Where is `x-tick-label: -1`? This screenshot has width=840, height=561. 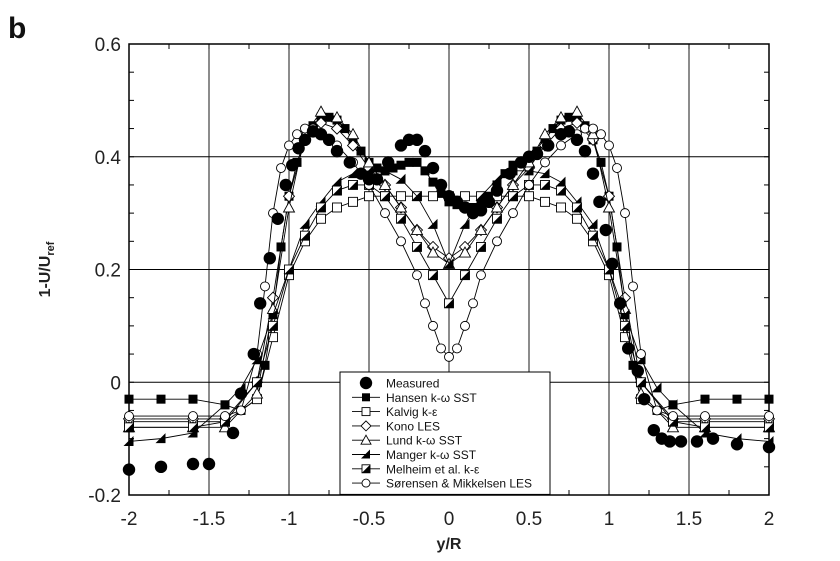
x-tick-label: -1 is located at coordinates (289, 519).